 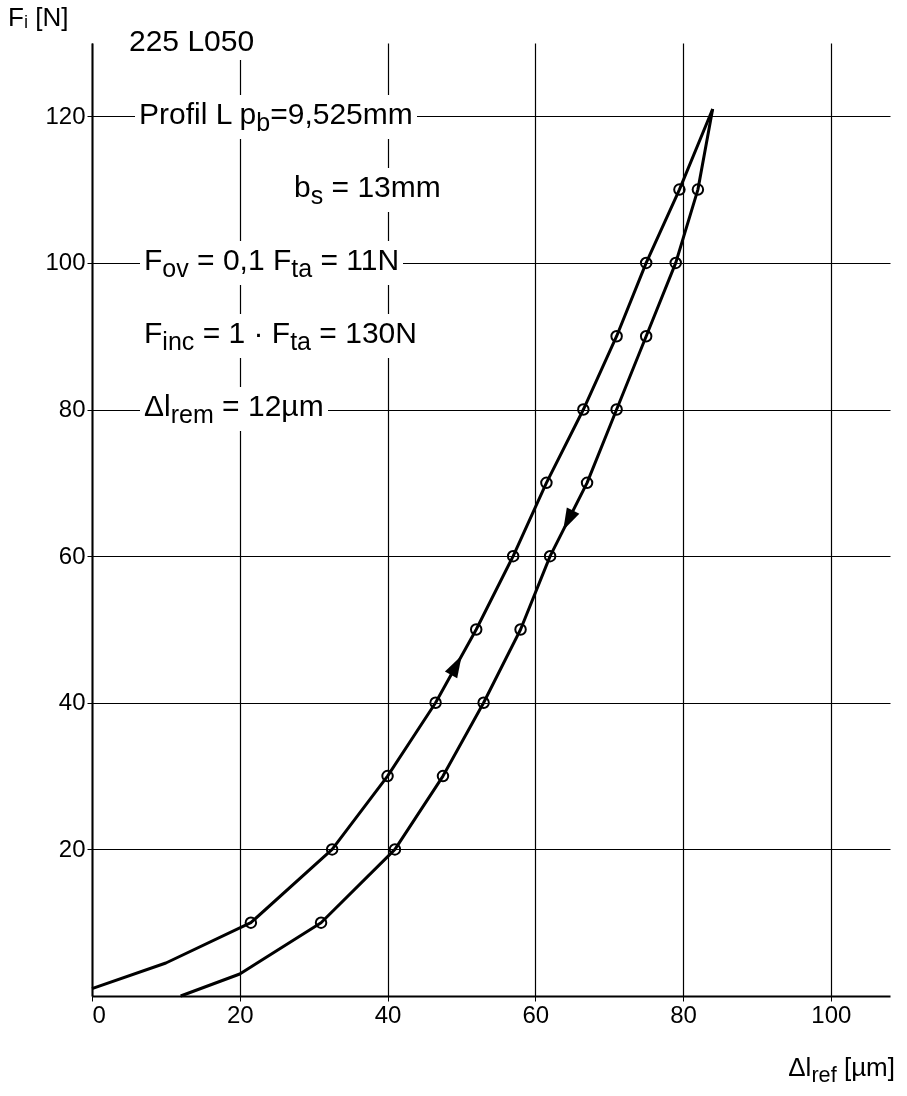 I want to click on annotation: F$_{inc}$ = 1 · F$_{ta}$ = 130N, so click(x=280, y=336).